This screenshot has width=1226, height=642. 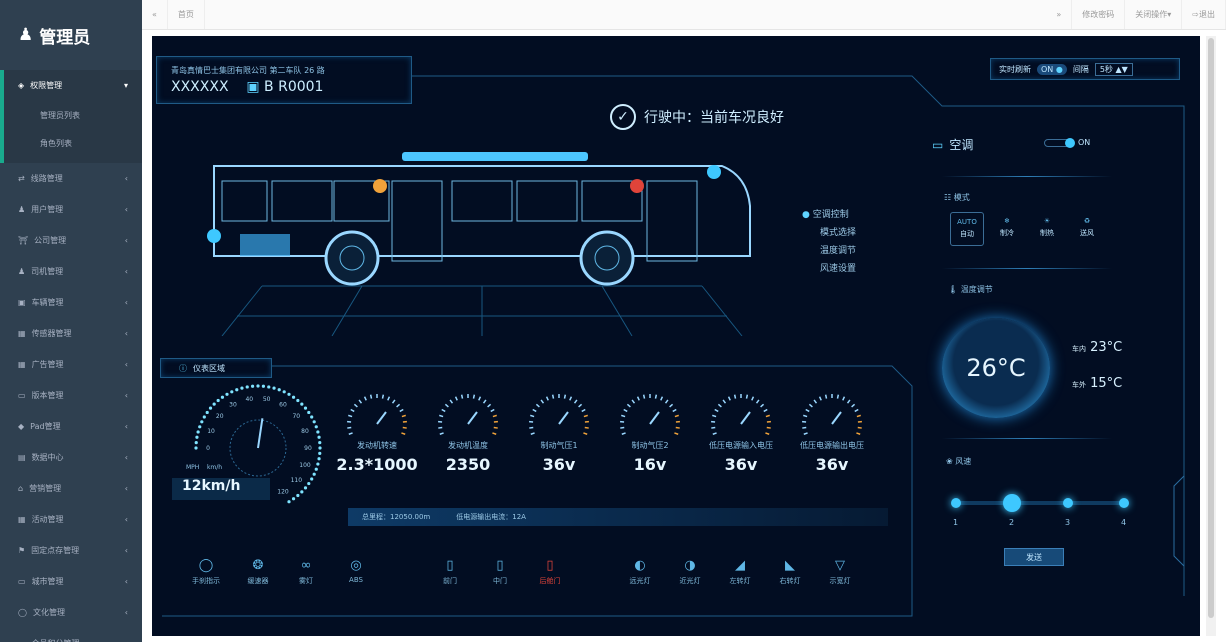 What do you see at coordinates (1034, 557) in the screenshot?
I see `send-button: 发送` at bounding box center [1034, 557].